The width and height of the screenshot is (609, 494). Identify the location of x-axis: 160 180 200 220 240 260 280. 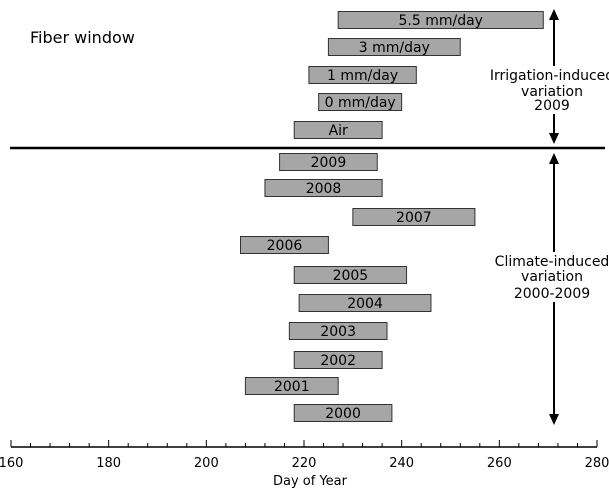
(304, 455).